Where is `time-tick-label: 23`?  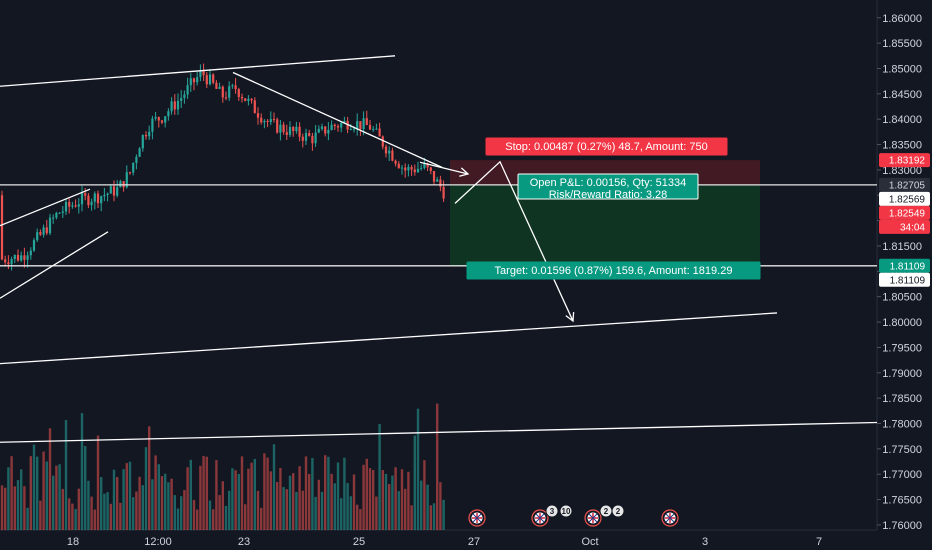 time-tick-label: 23 is located at coordinates (244, 542).